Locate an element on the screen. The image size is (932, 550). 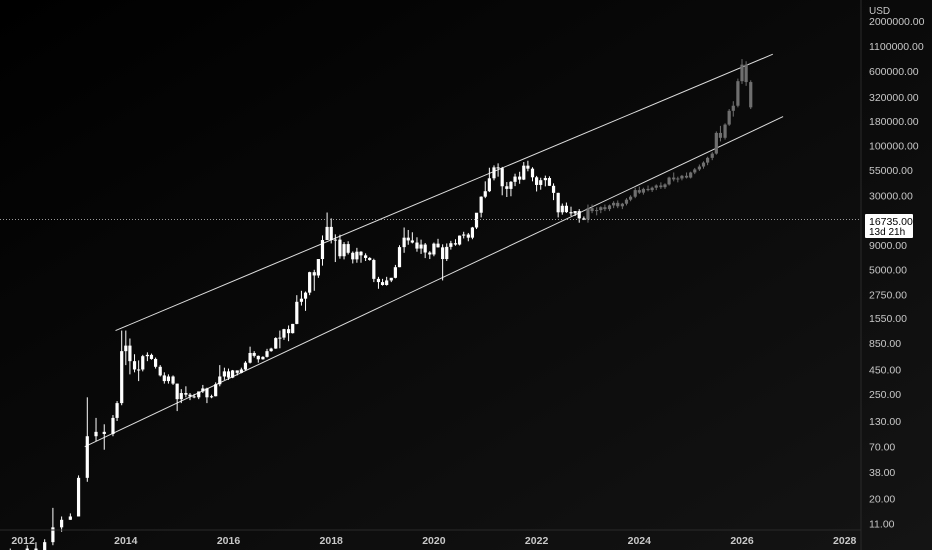
time-tick-label: 2018 is located at coordinates (332, 541).